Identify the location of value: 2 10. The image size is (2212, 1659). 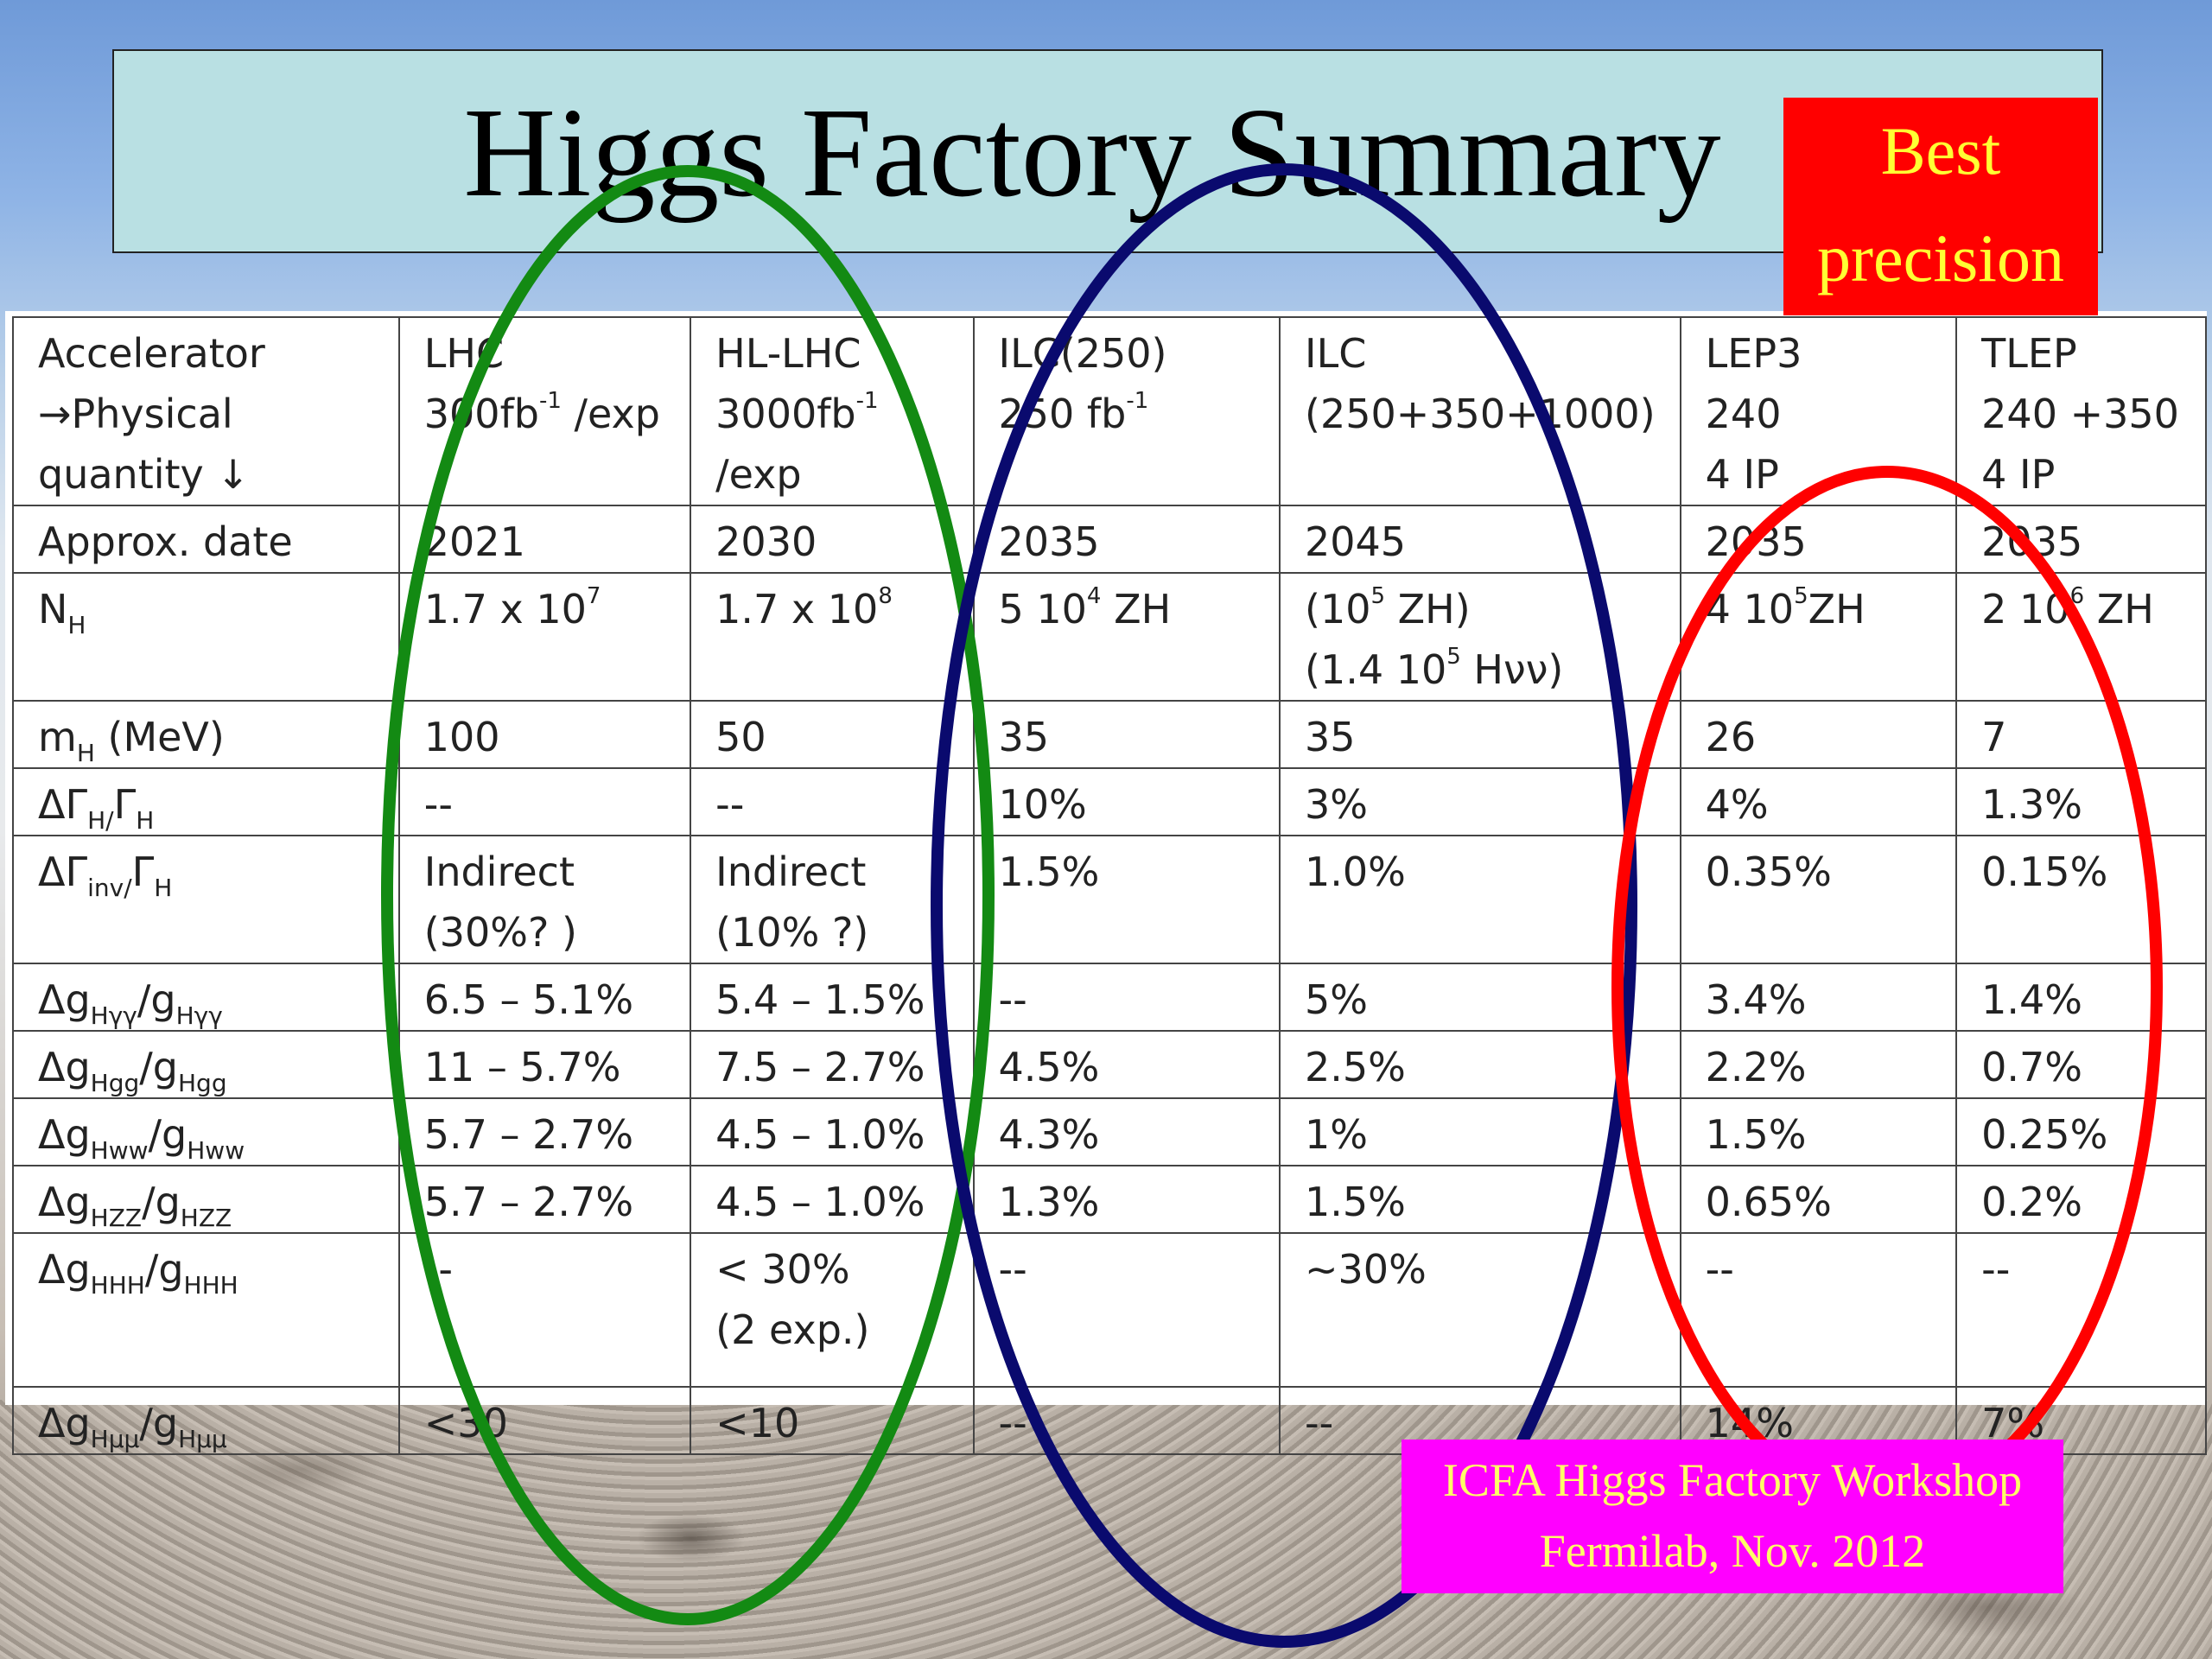
(2025, 609).